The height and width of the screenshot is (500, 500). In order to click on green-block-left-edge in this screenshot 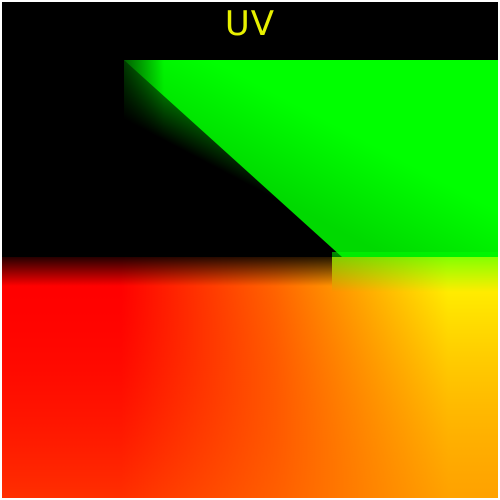, I will do `click(144, 158)`.